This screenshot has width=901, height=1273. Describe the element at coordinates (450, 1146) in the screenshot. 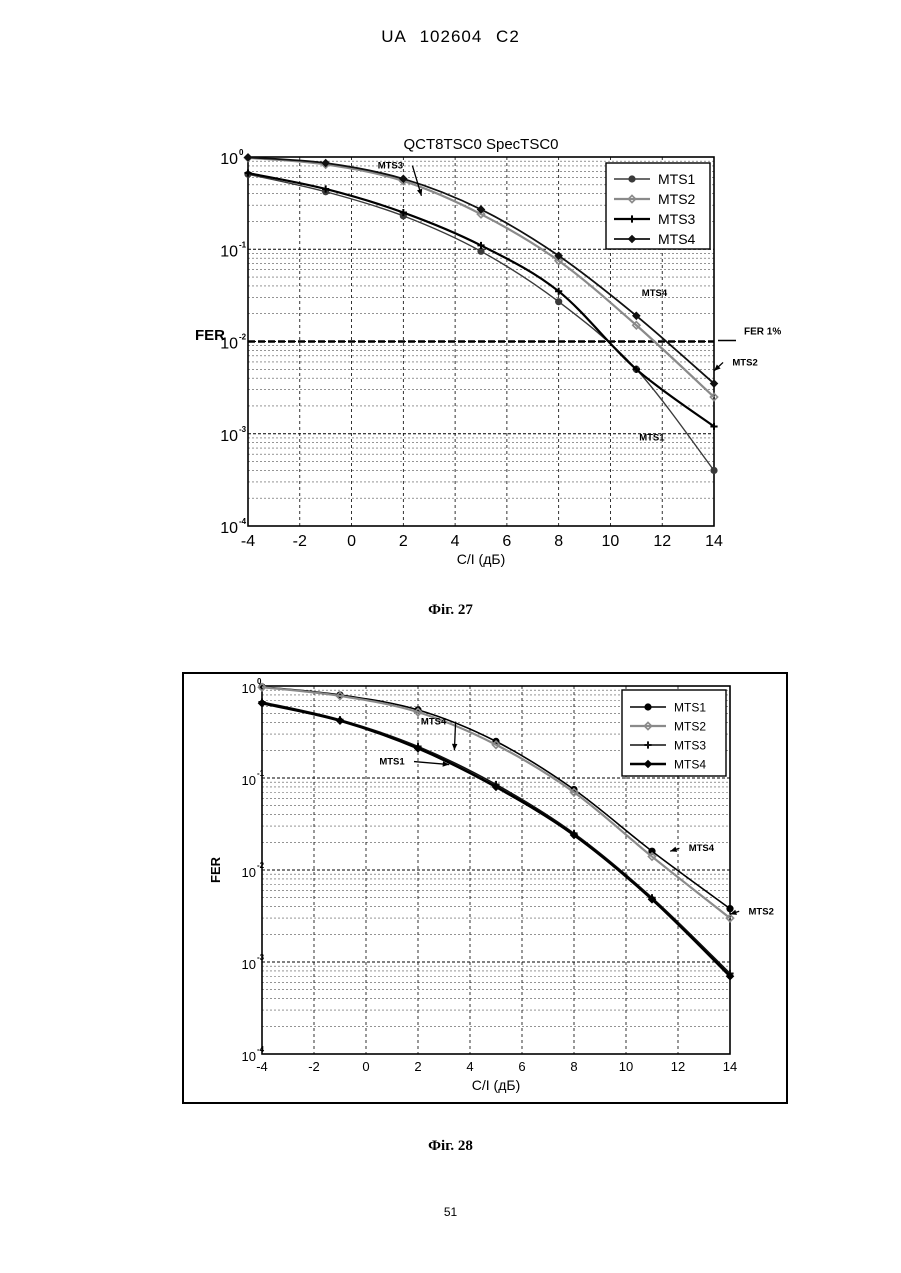

I see `figure-28-caption: Фіг. 28` at that location.